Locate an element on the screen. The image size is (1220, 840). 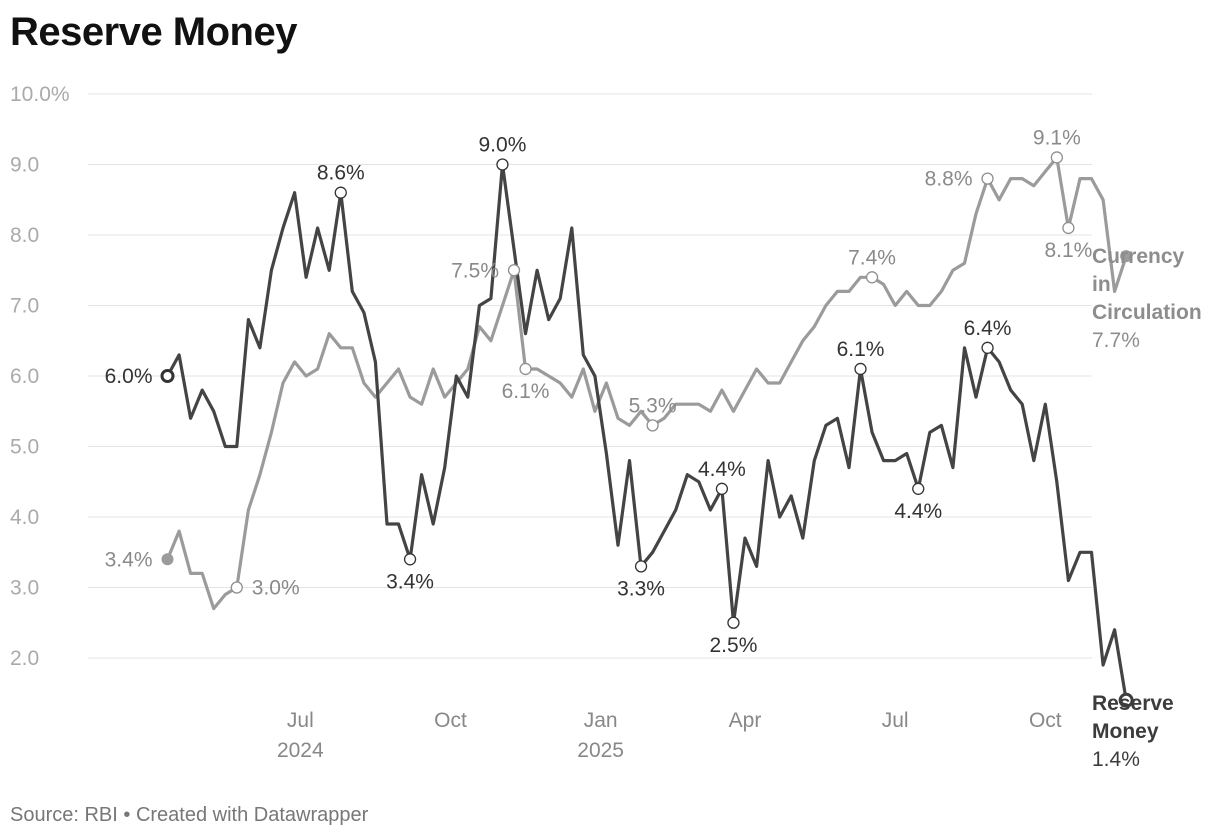
series-last-value: 1.4% is located at coordinates (1116, 759).